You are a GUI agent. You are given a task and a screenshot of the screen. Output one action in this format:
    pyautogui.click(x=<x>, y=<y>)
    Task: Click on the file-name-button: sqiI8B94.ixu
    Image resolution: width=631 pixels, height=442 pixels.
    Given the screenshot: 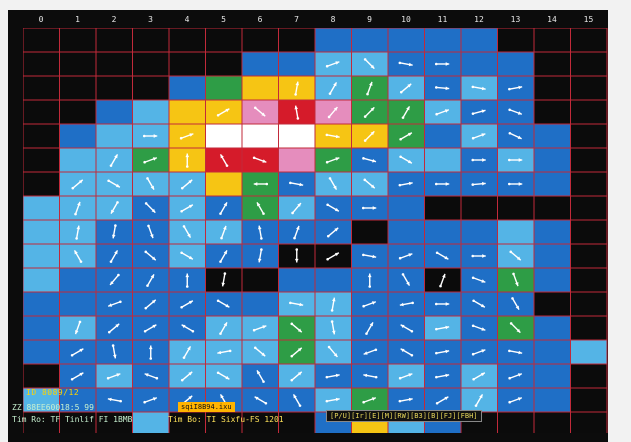 What is the action you would take?
    pyautogui.click(x=206, y=407)
    